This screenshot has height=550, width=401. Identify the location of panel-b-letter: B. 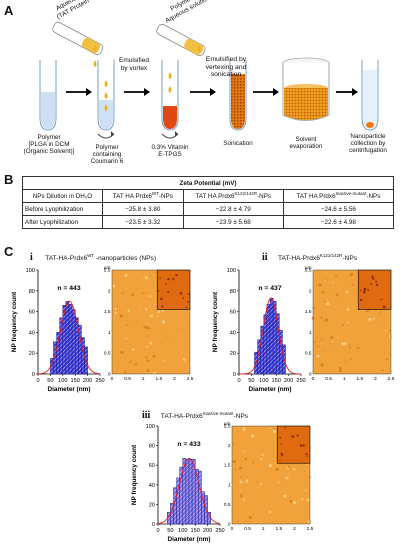
(9, 179).